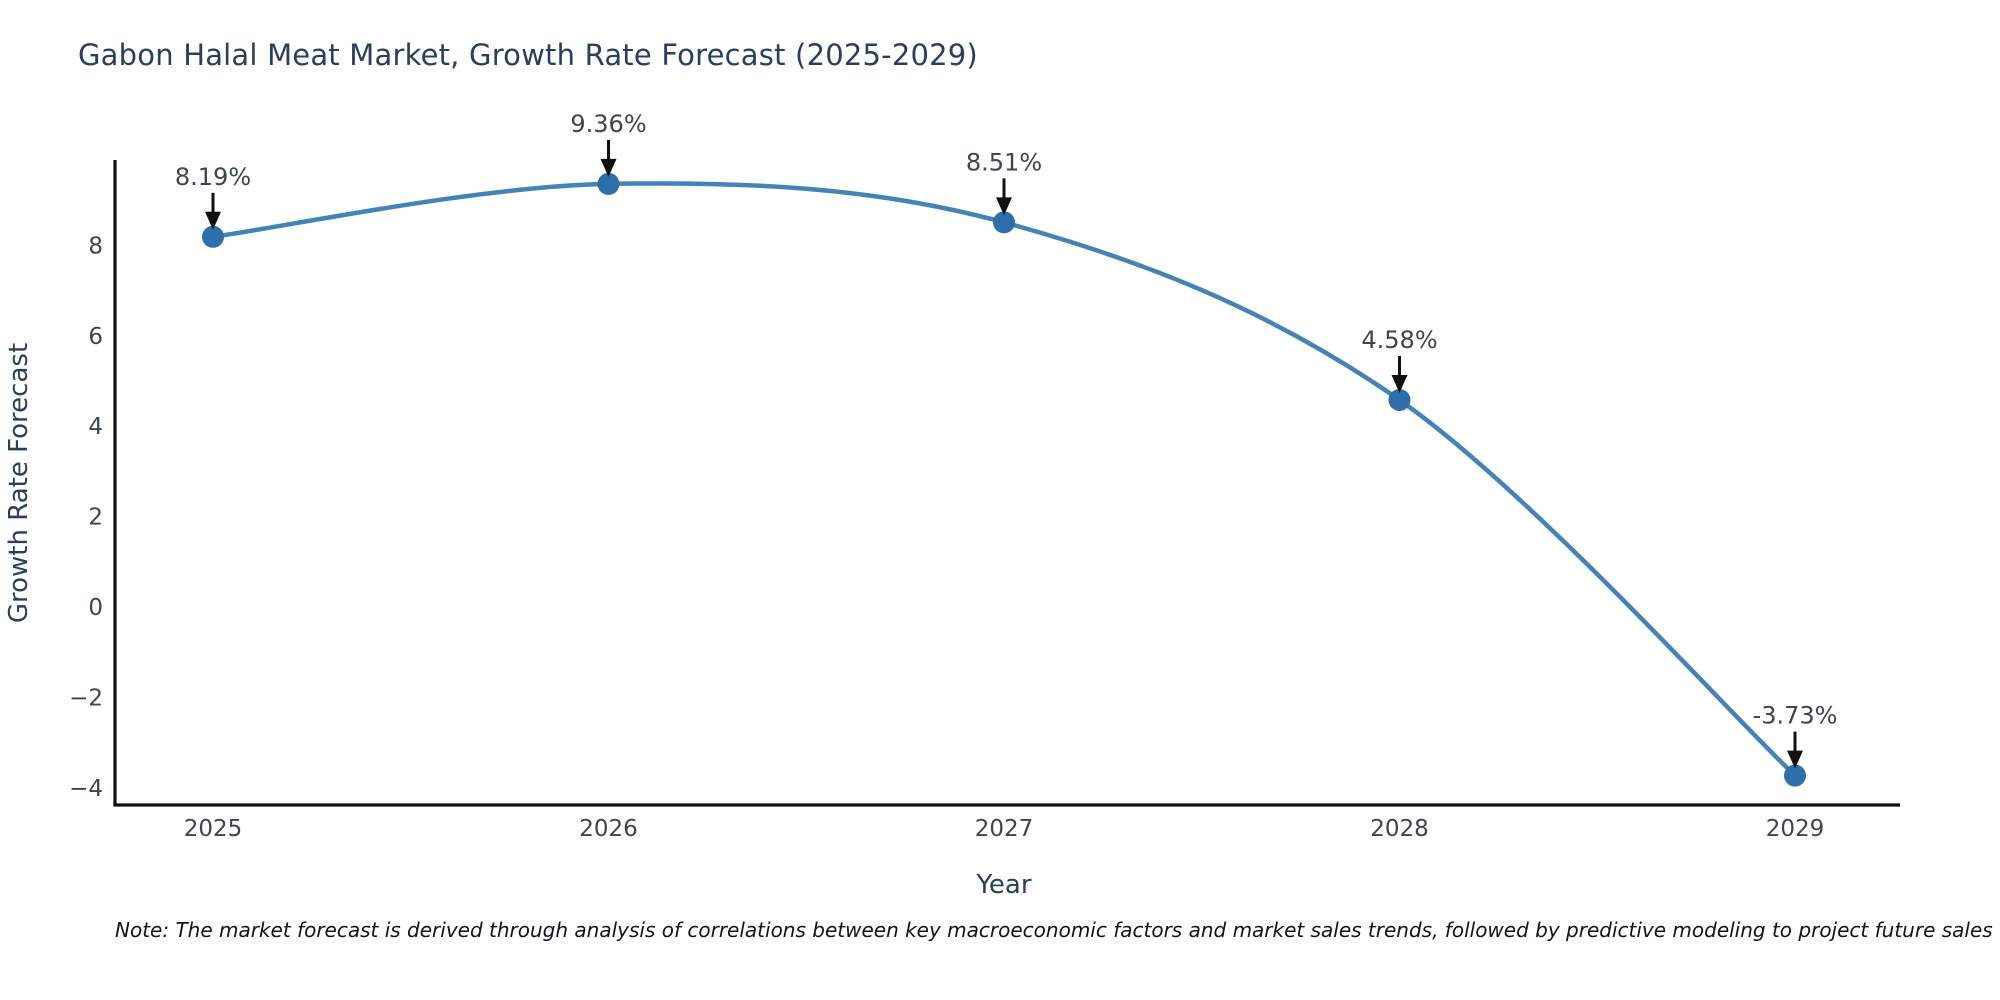  I want to click on point-annotation: 9.36%, so click(608, 124).